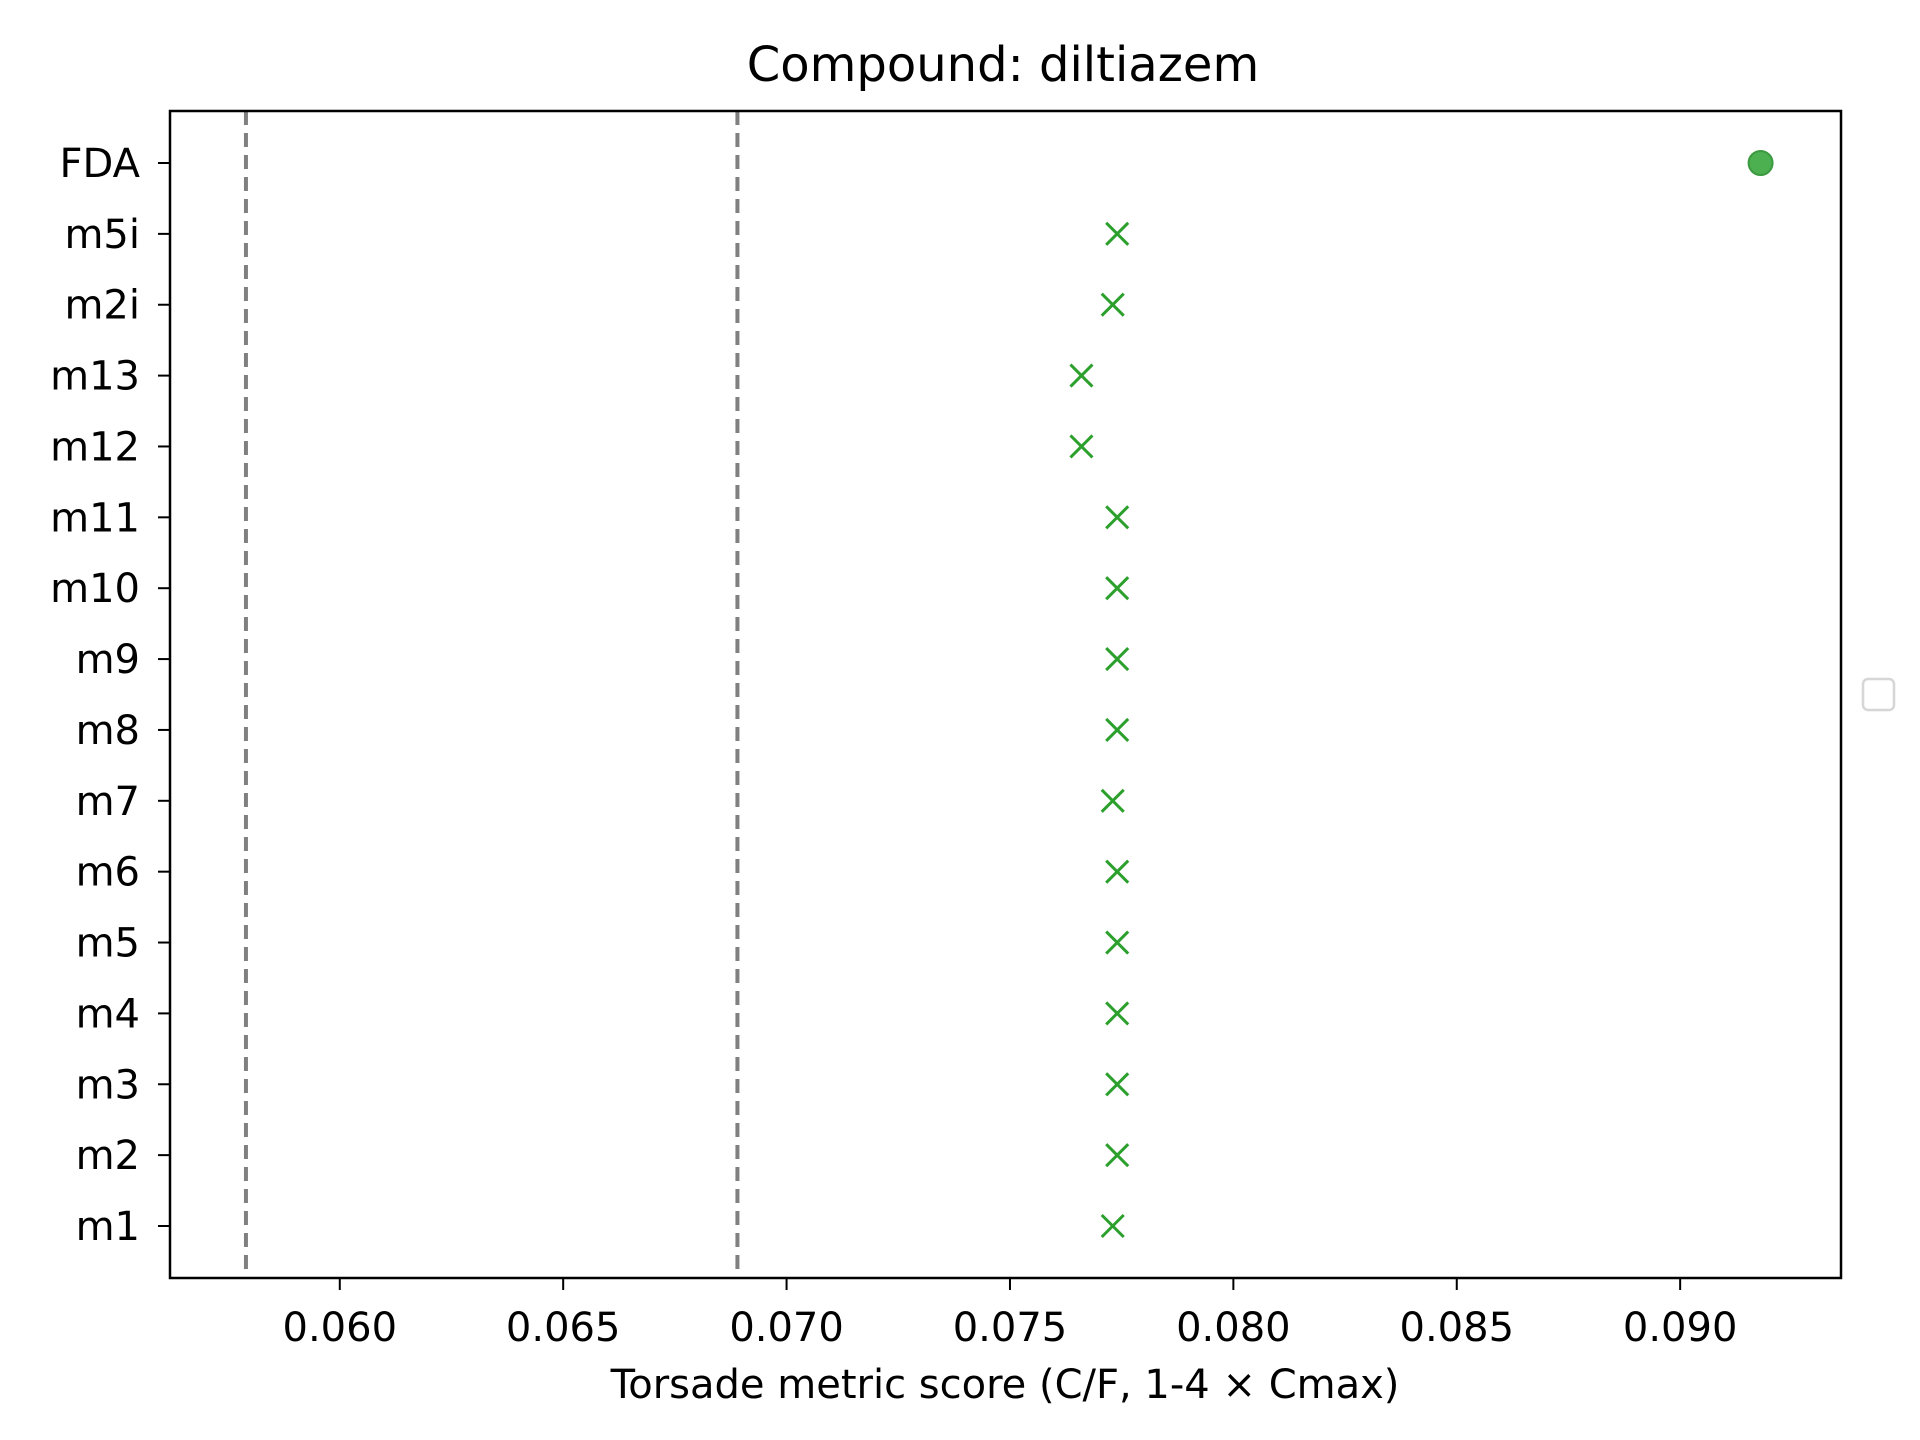  What do you see at coordinates (1112, 1226) in the screenshot?
I see `point-m1` at bounding box center [1112, 1226].